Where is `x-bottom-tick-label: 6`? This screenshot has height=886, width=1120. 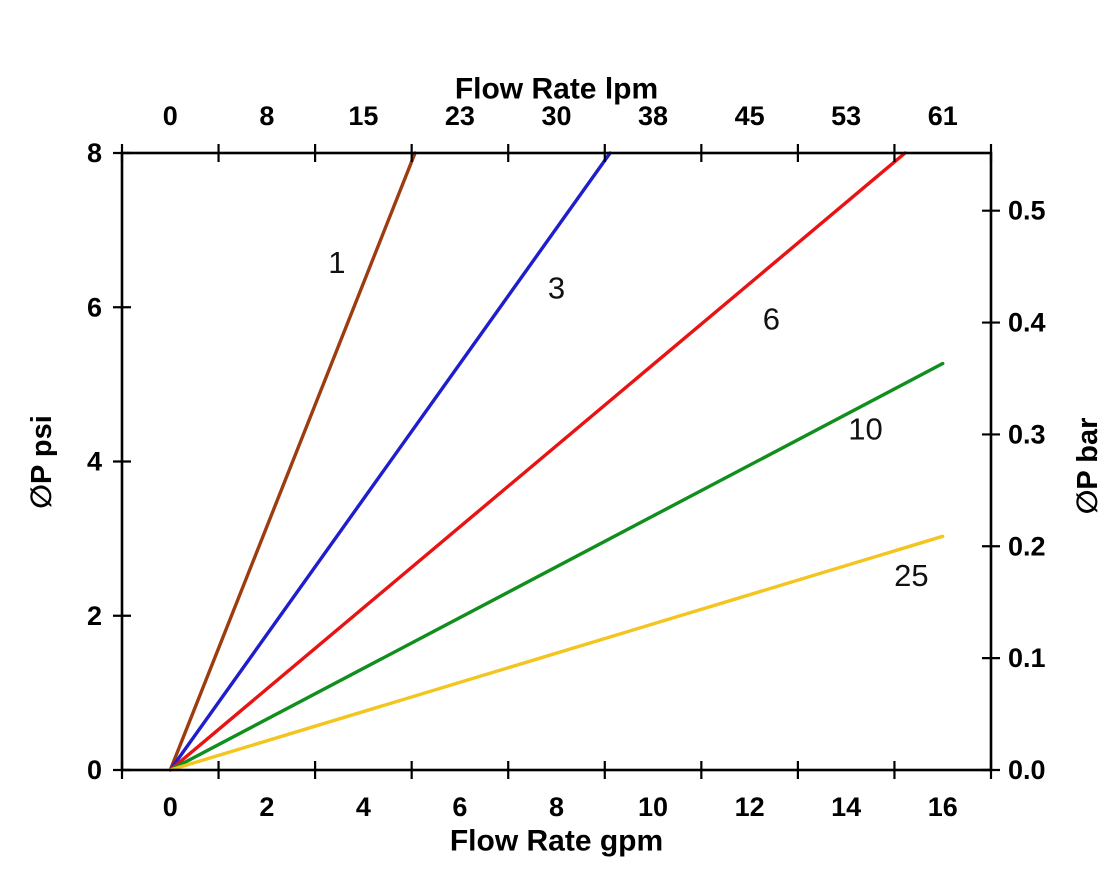
x-bottom-tick-label: 6 is located at coordinates (459, 807).